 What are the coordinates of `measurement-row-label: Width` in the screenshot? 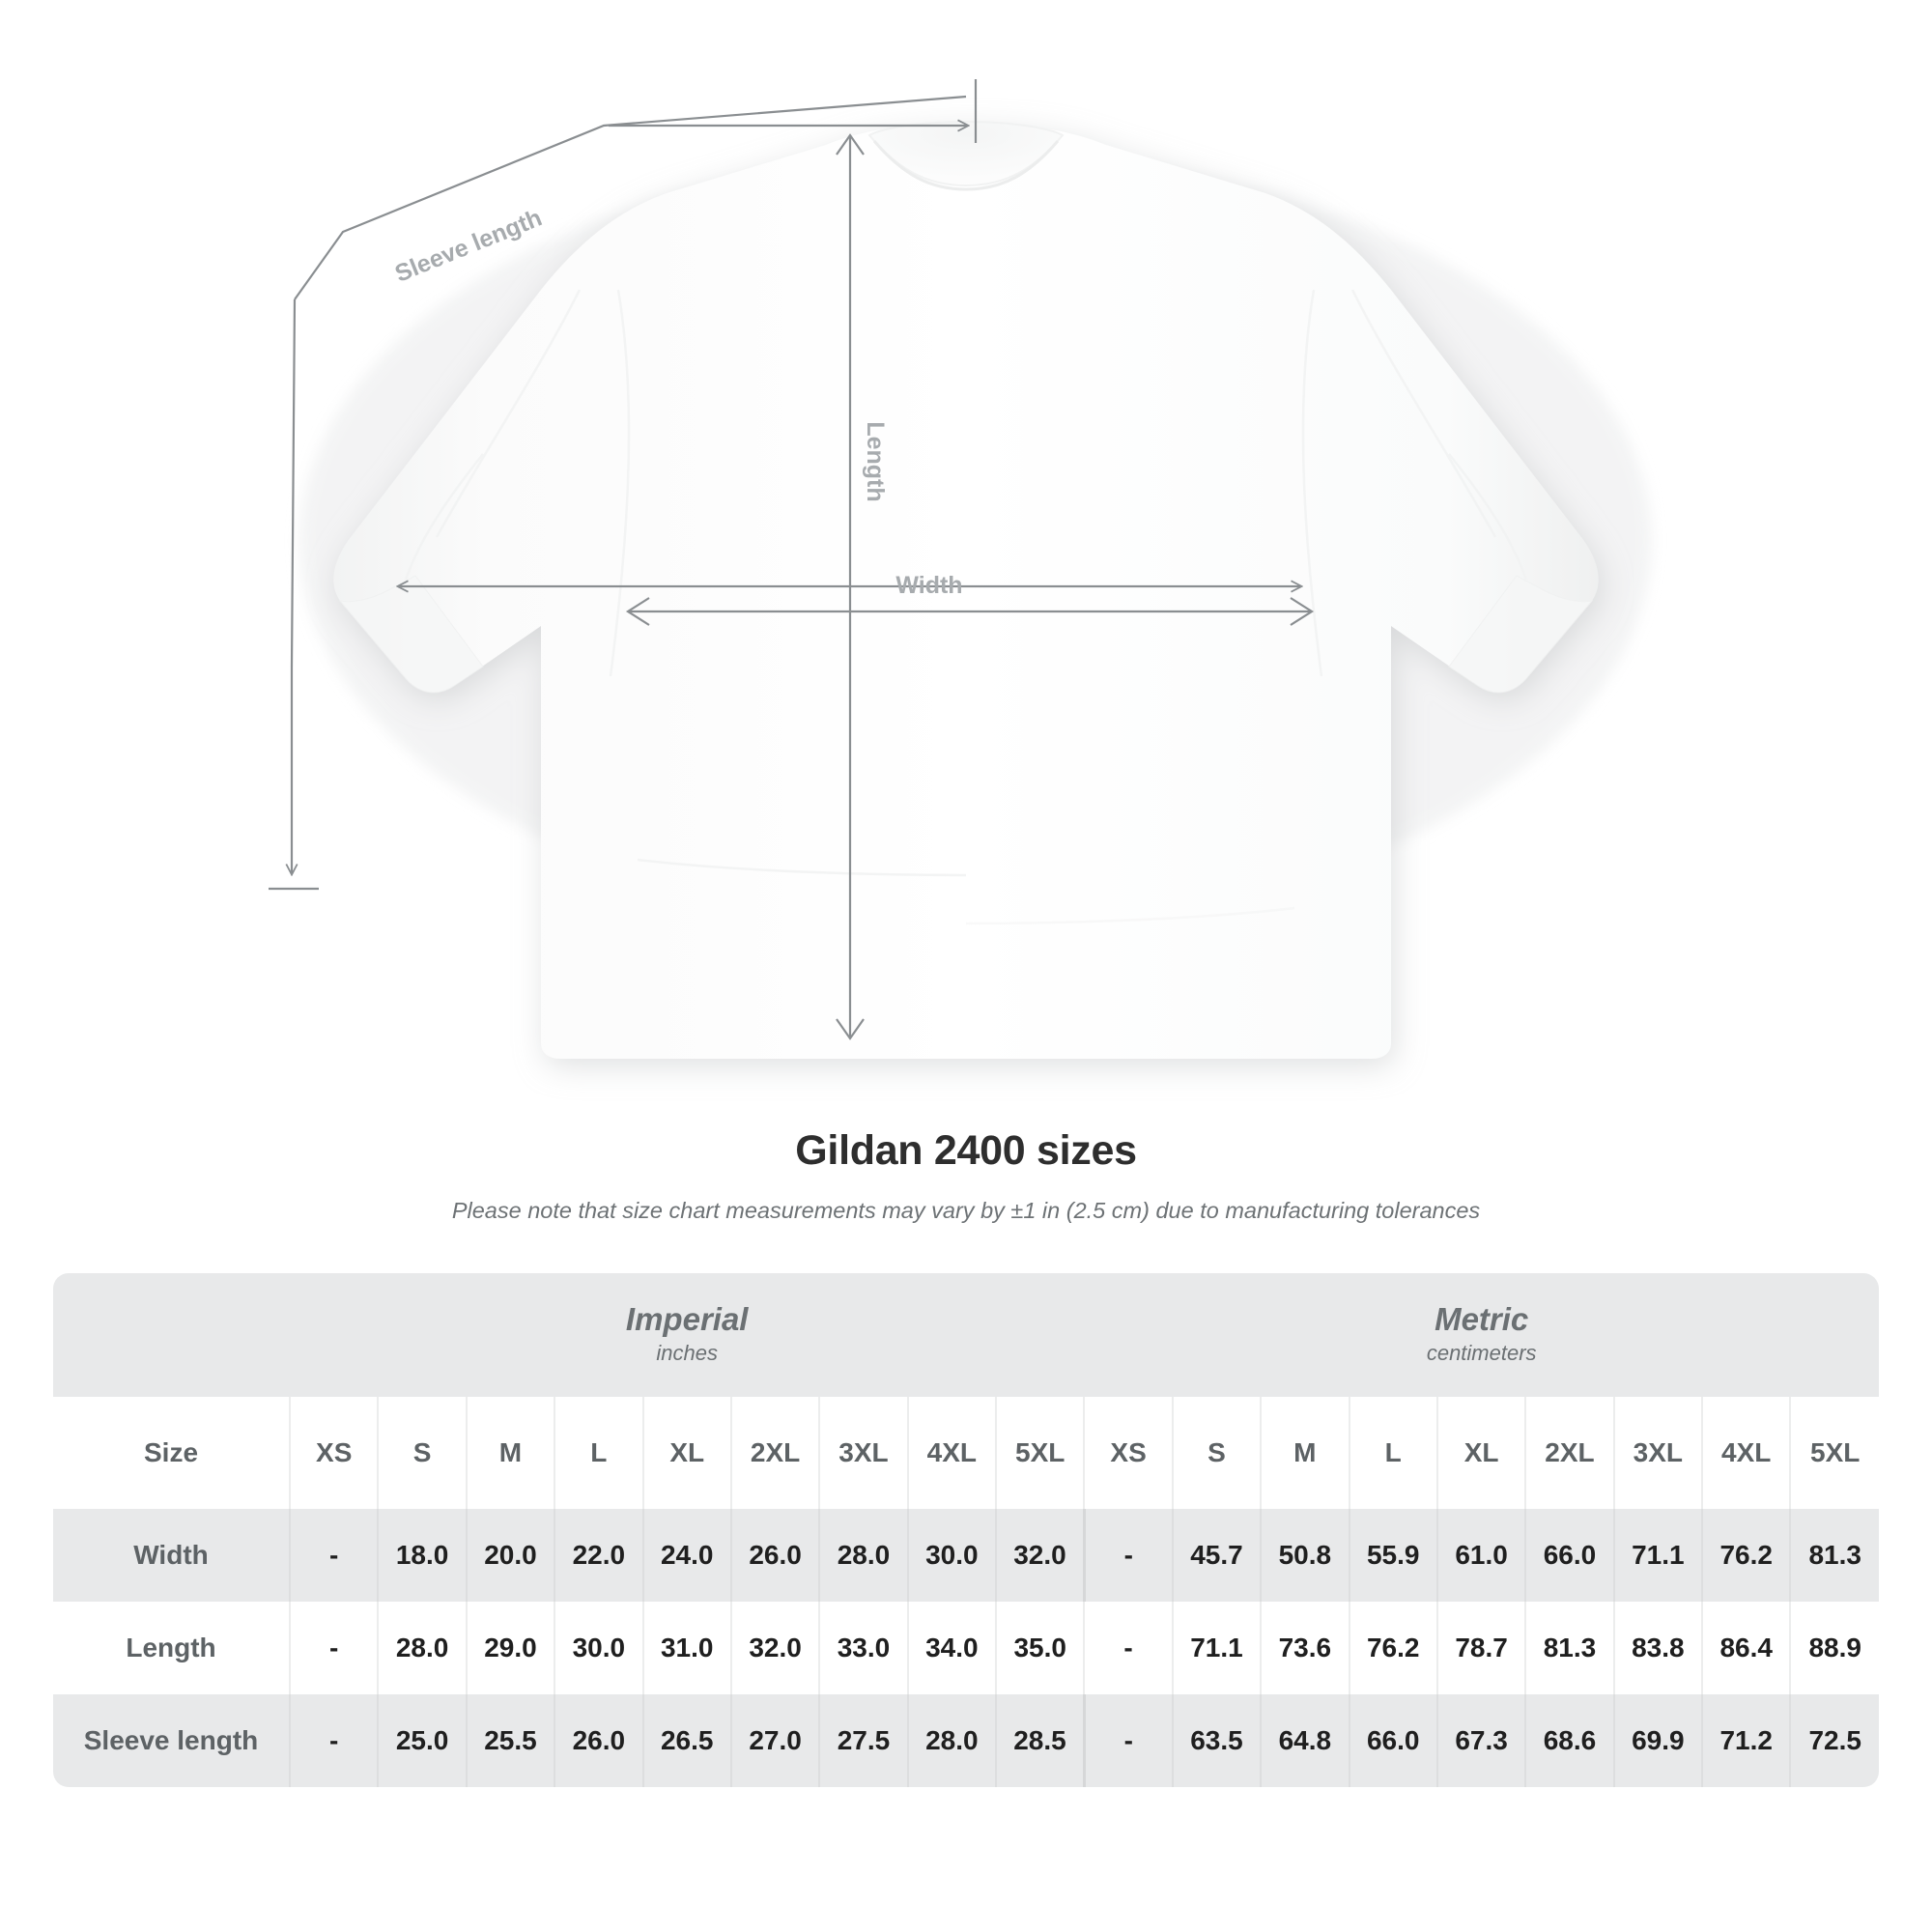 It's located at (172, 1555).